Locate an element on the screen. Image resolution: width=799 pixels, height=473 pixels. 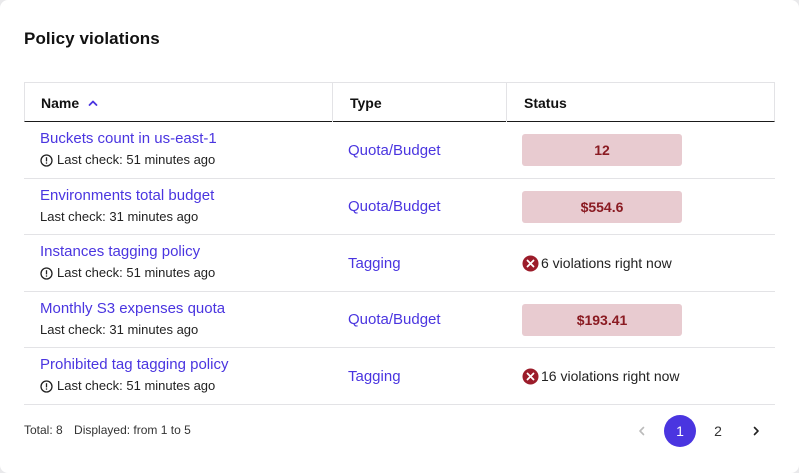
previous-page-button is located at coordinates (642, 431).